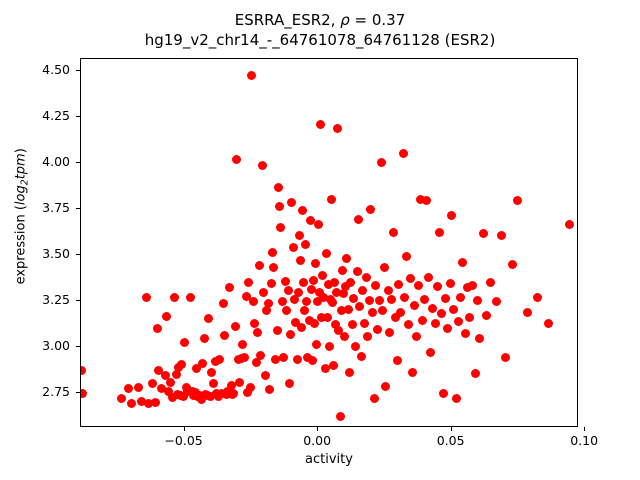 The image size is (640, 480). What do you see at coordinates (56, 345) in the screenshot?
I see `y-tick-label: 3.00` at bounding box center [56, 345].